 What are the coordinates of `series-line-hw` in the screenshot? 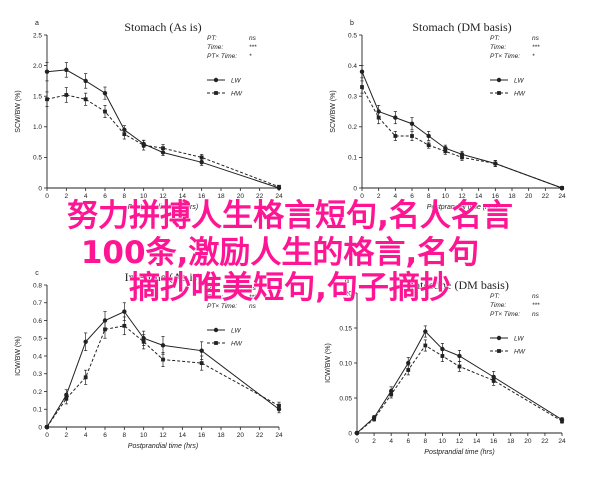 It's located at (163, 141).